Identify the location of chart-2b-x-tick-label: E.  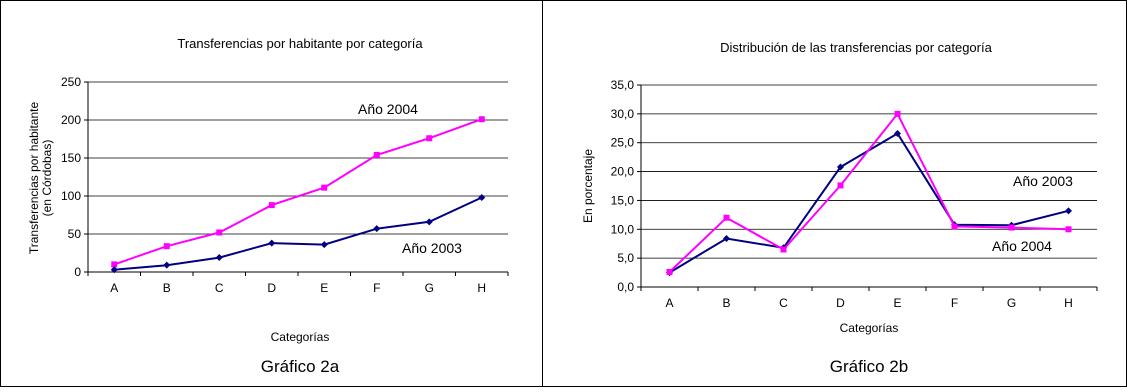
(897, 303).